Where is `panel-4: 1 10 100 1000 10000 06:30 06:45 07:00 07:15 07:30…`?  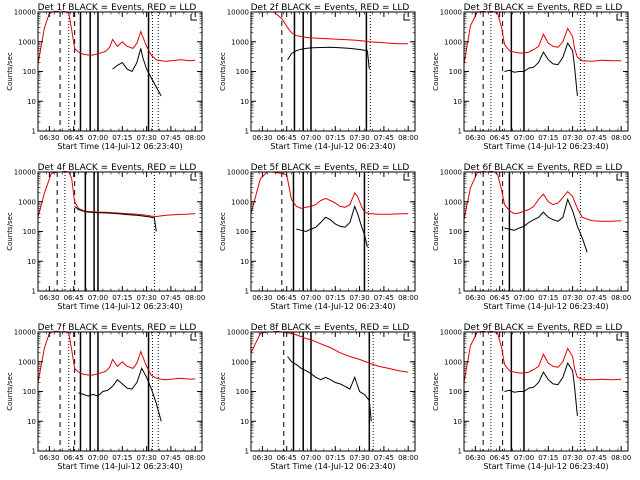 panel-4: 1 10 100 1000 10000 06:30 06:45 07:00 07:15 07:30… is located at coordinates (105, 237).